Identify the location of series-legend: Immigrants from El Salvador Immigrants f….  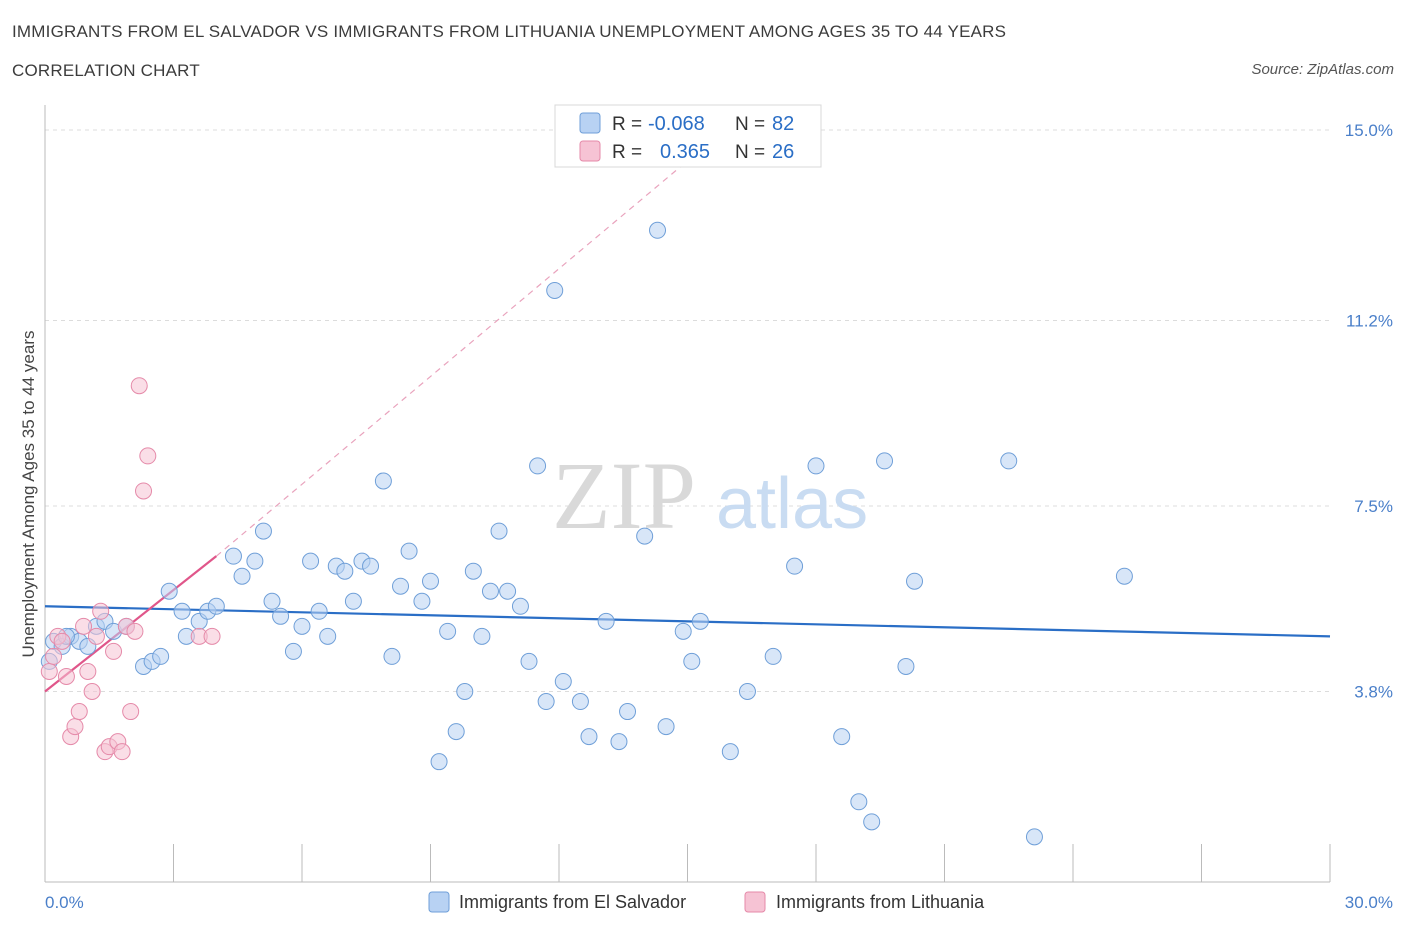
(706, 902).